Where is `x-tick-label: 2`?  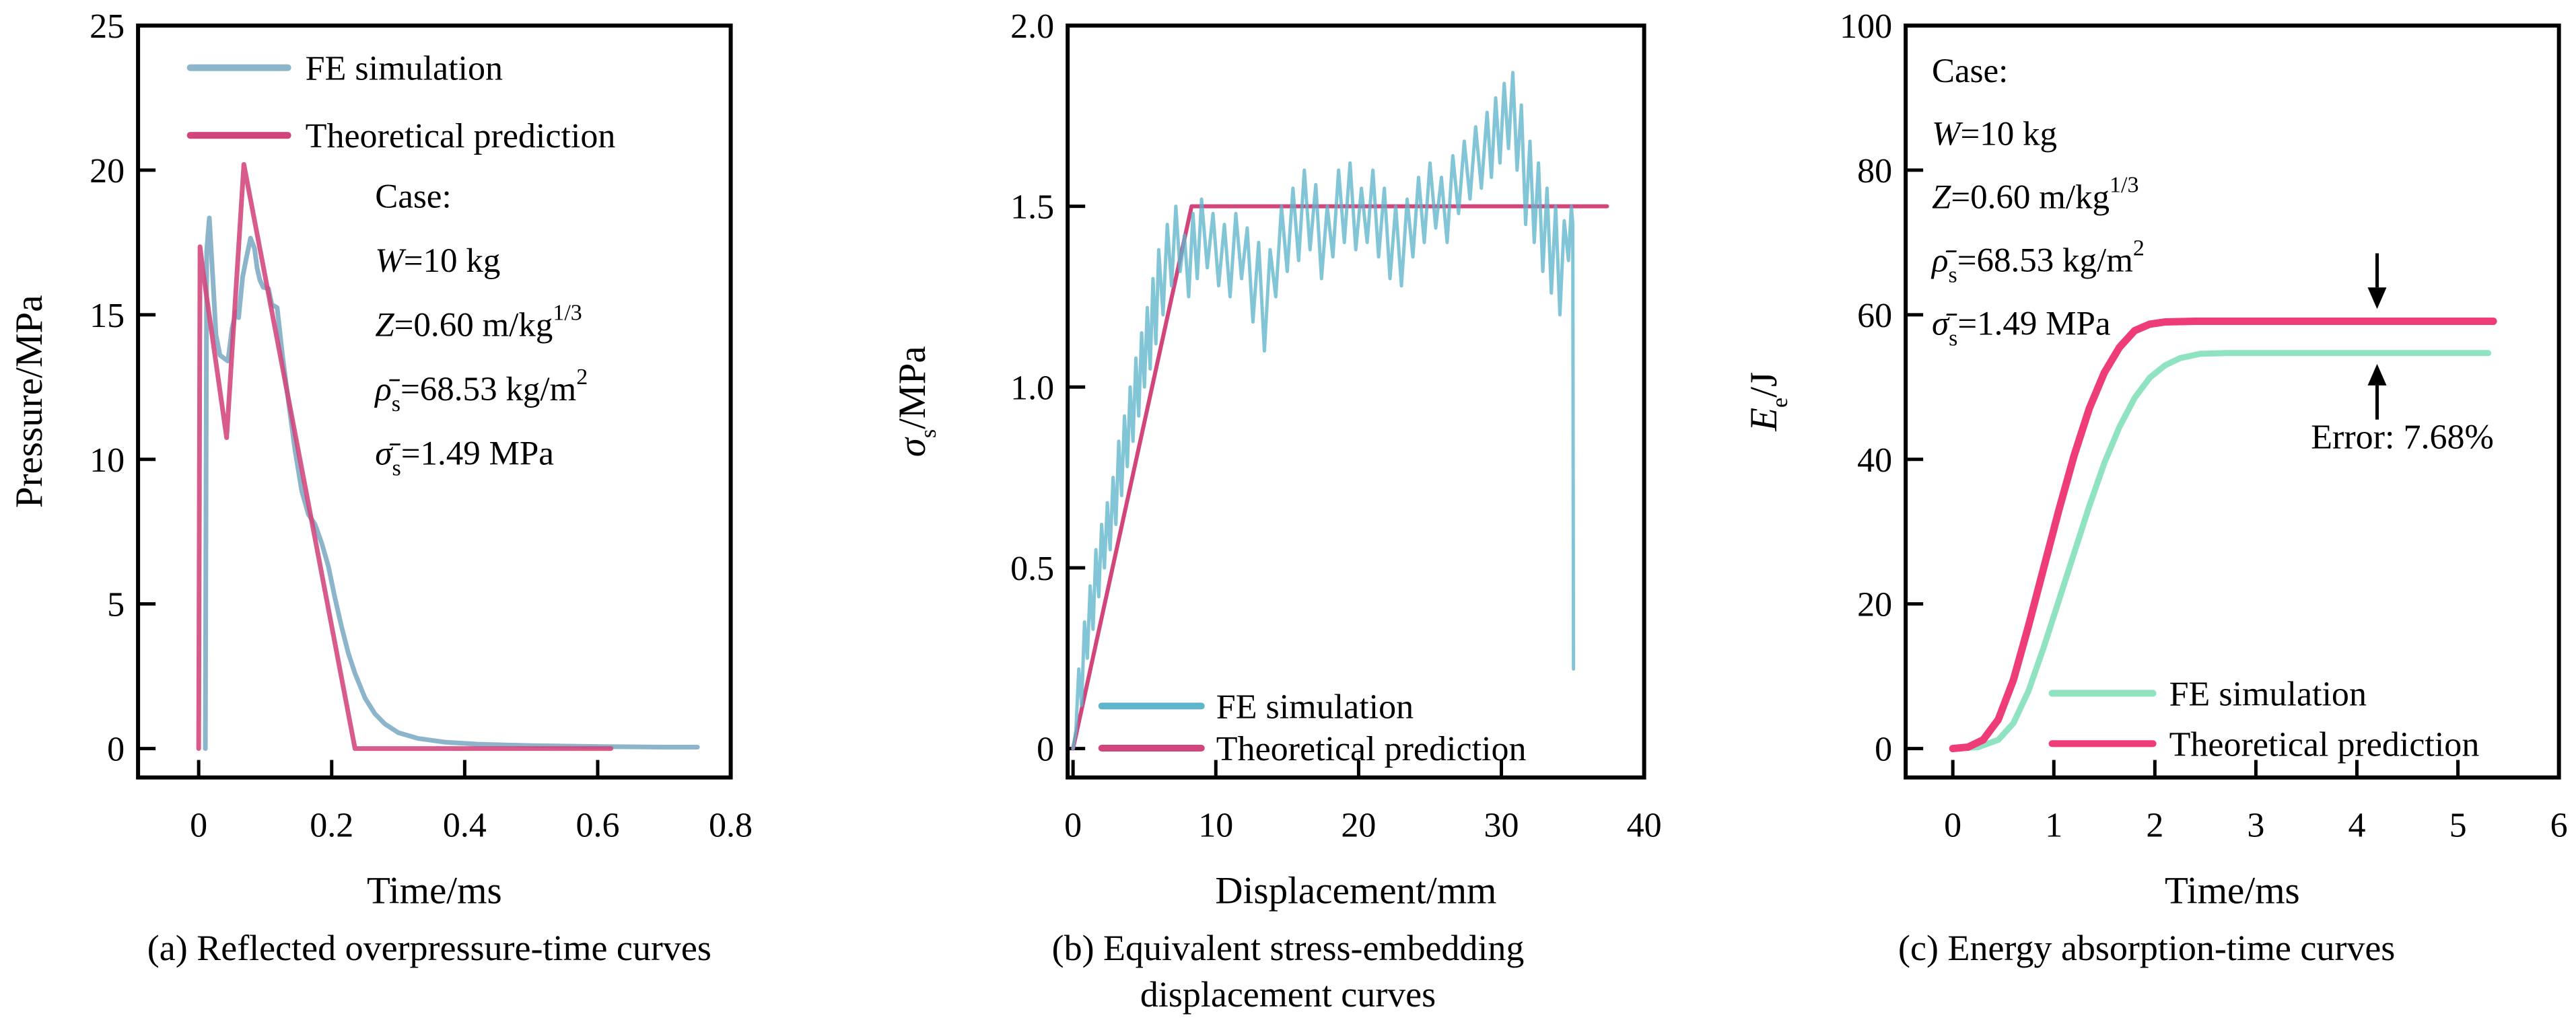
x-tick-label: 2 is located at coordinates (2155, 826).